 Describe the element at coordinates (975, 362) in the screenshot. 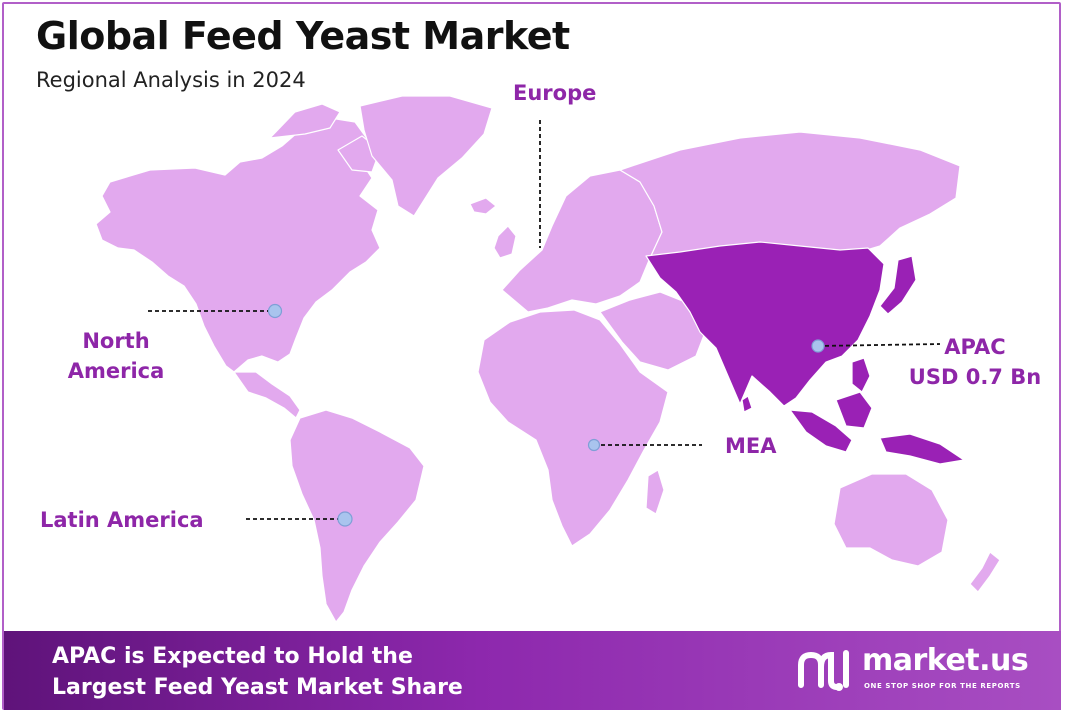

I see `label-apac: APAC USD 0.7 Bn` at that location.